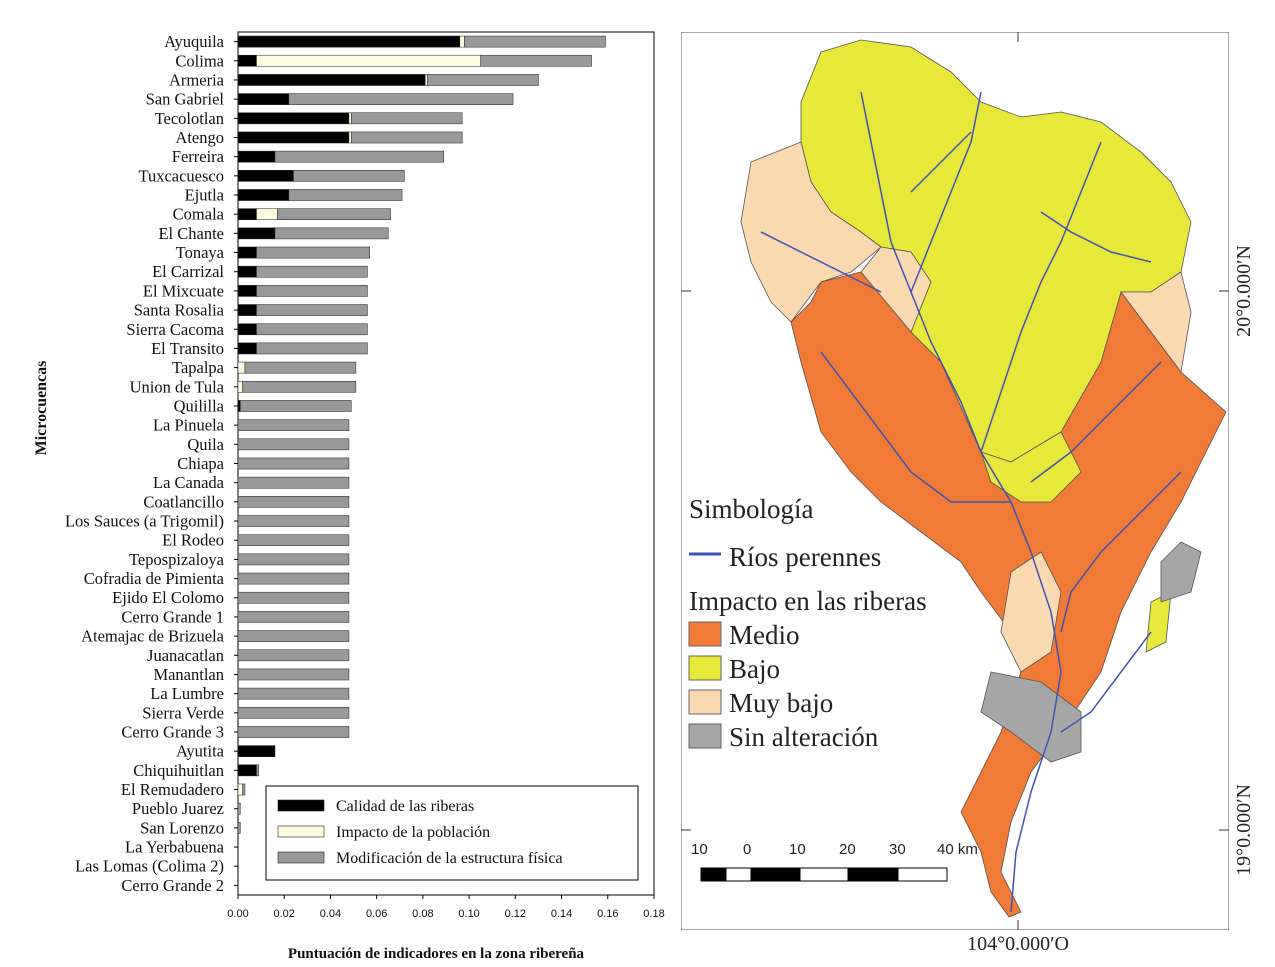  What do you see at coordinates (747, 849) in the screenshot?
I see `scale-label: 0` at bounding box center [747, 849].